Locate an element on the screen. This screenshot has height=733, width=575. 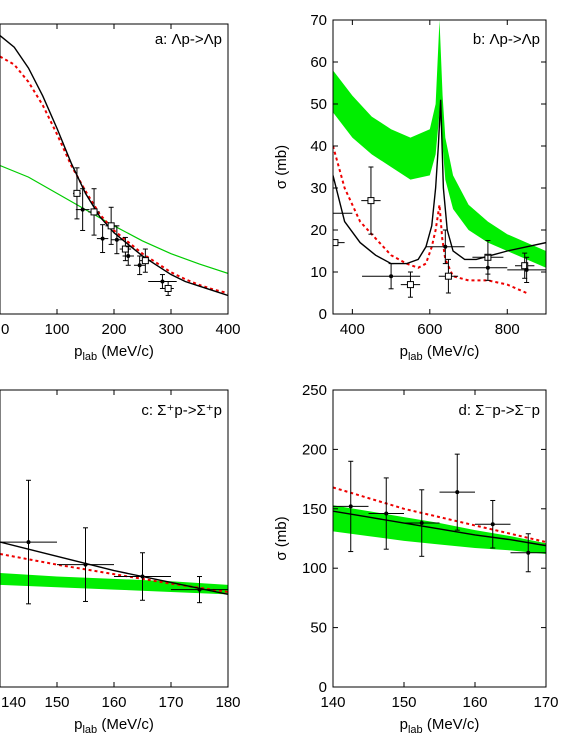
y-tick-label: 70 is located at coordinates (318, 20).